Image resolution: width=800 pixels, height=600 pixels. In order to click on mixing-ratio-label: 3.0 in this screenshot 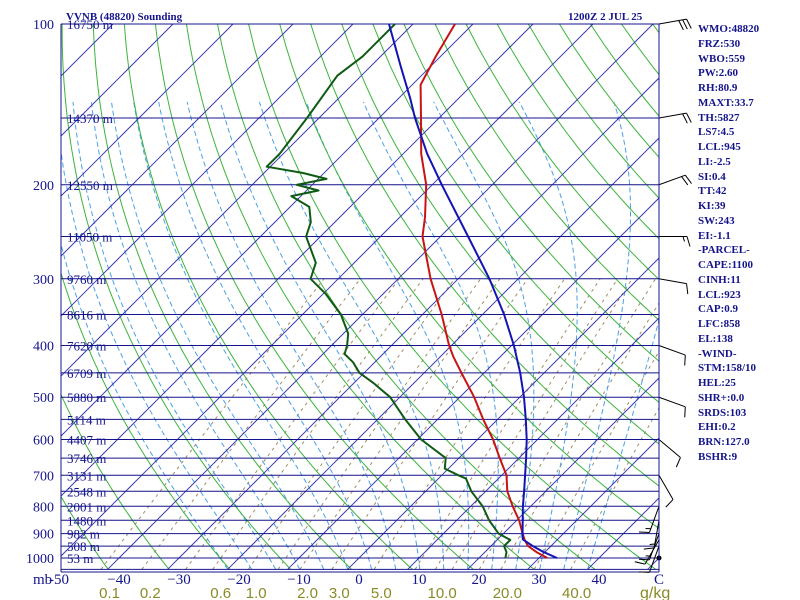, I will do `click(339, 592)`.